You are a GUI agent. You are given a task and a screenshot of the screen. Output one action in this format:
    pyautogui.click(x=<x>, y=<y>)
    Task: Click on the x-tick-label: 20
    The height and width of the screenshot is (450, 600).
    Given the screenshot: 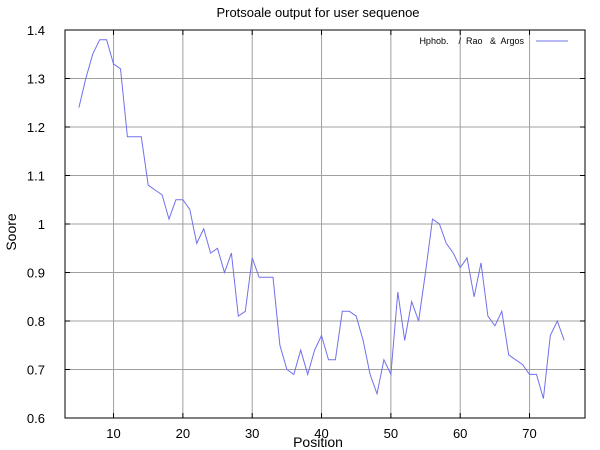 What is the action you would take?
    pyautogui.click(x=183, y=433)
    